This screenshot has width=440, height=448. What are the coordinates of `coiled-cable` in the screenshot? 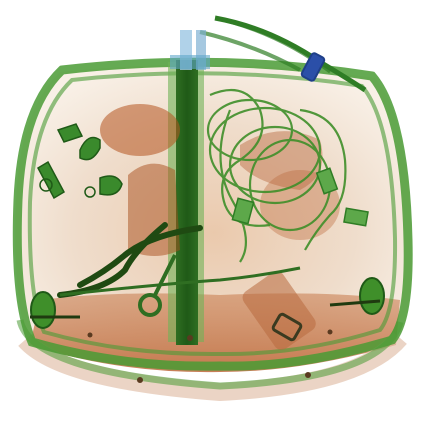 It's located at (276, 175).